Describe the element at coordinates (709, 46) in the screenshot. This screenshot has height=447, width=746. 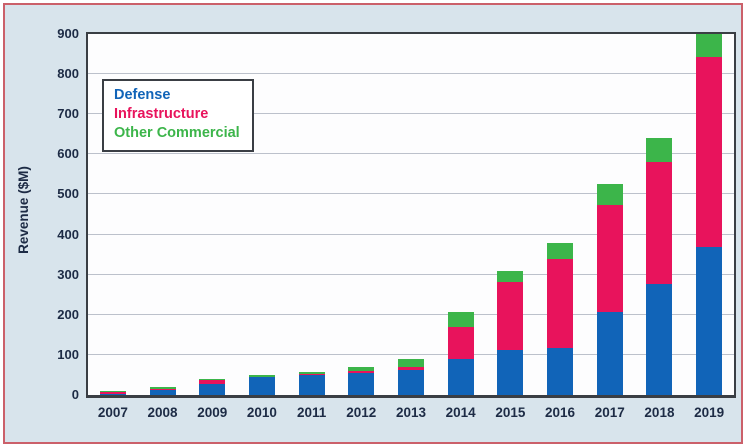
I see `bar-2019-other-commercial` at that location.